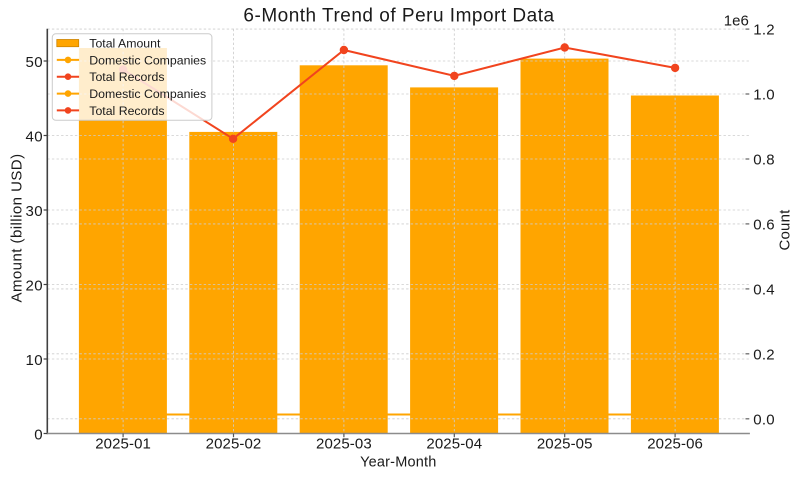 The height and width of the screenshot is (477, 800). I want to click on svg-text: Year-Month, so click(398, 463).